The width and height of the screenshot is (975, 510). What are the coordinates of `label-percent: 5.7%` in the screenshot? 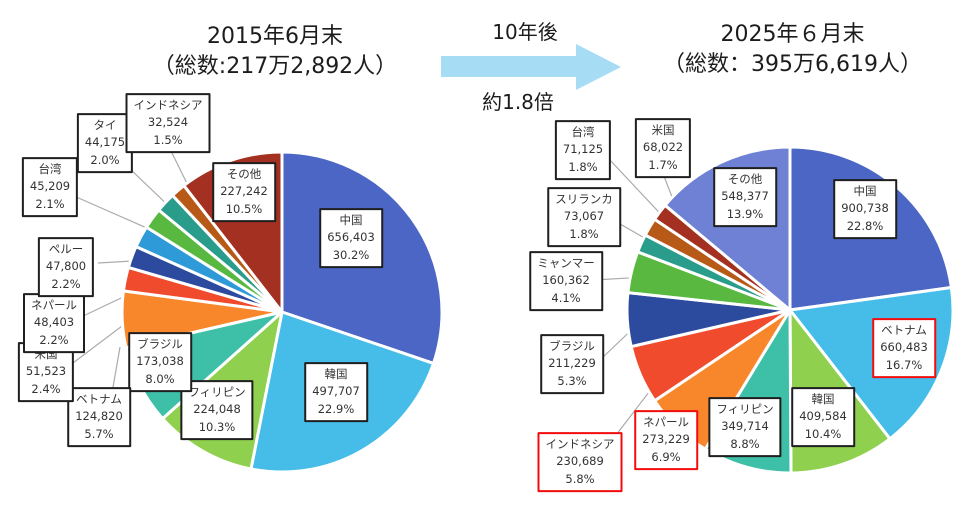 It's located at (99, 433).